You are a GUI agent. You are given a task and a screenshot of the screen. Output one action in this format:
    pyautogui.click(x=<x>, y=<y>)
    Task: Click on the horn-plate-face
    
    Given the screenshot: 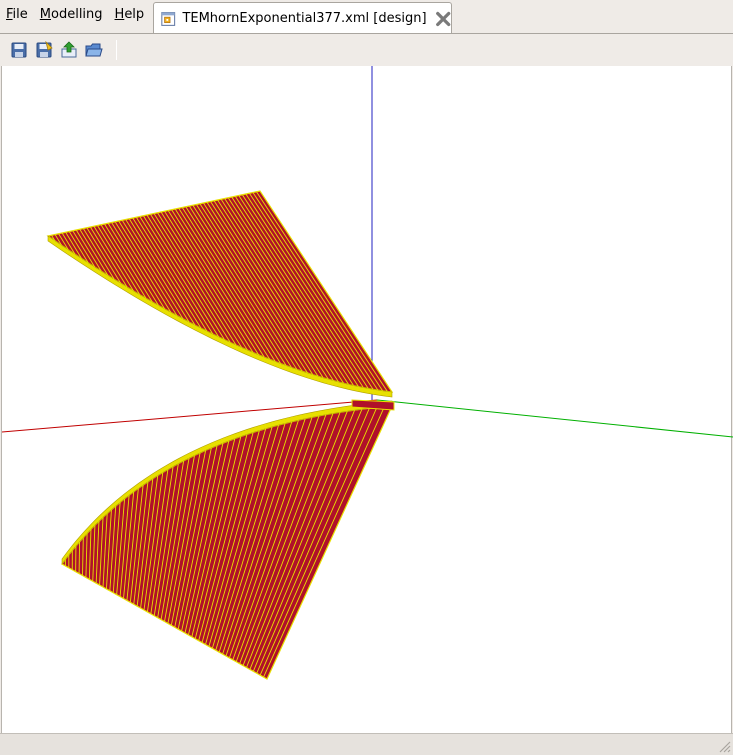 What is the action you would take?
    pyautogui.click(x=220, y=291)
    